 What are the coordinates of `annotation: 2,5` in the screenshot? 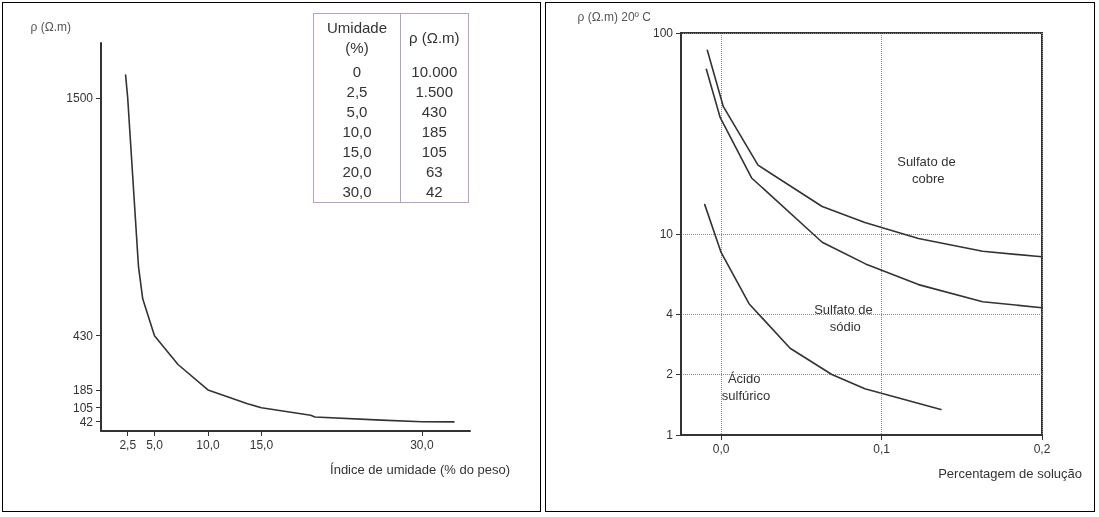 It's located at (357, 92).